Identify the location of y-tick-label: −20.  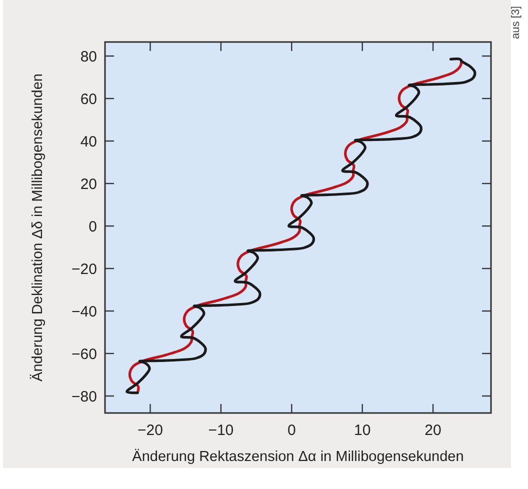
(84, 269).